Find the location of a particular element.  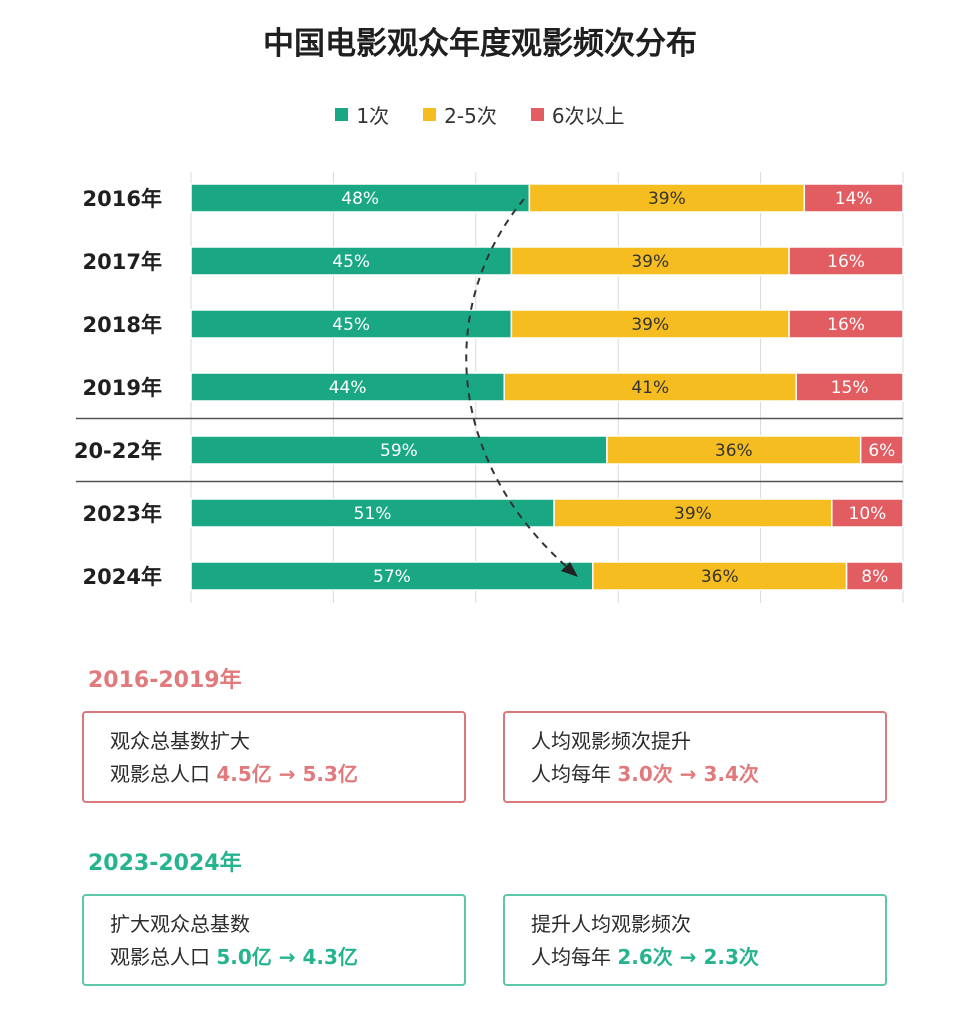

legend-item-2-5: 2-5次 is located at coordinates (460, 114).